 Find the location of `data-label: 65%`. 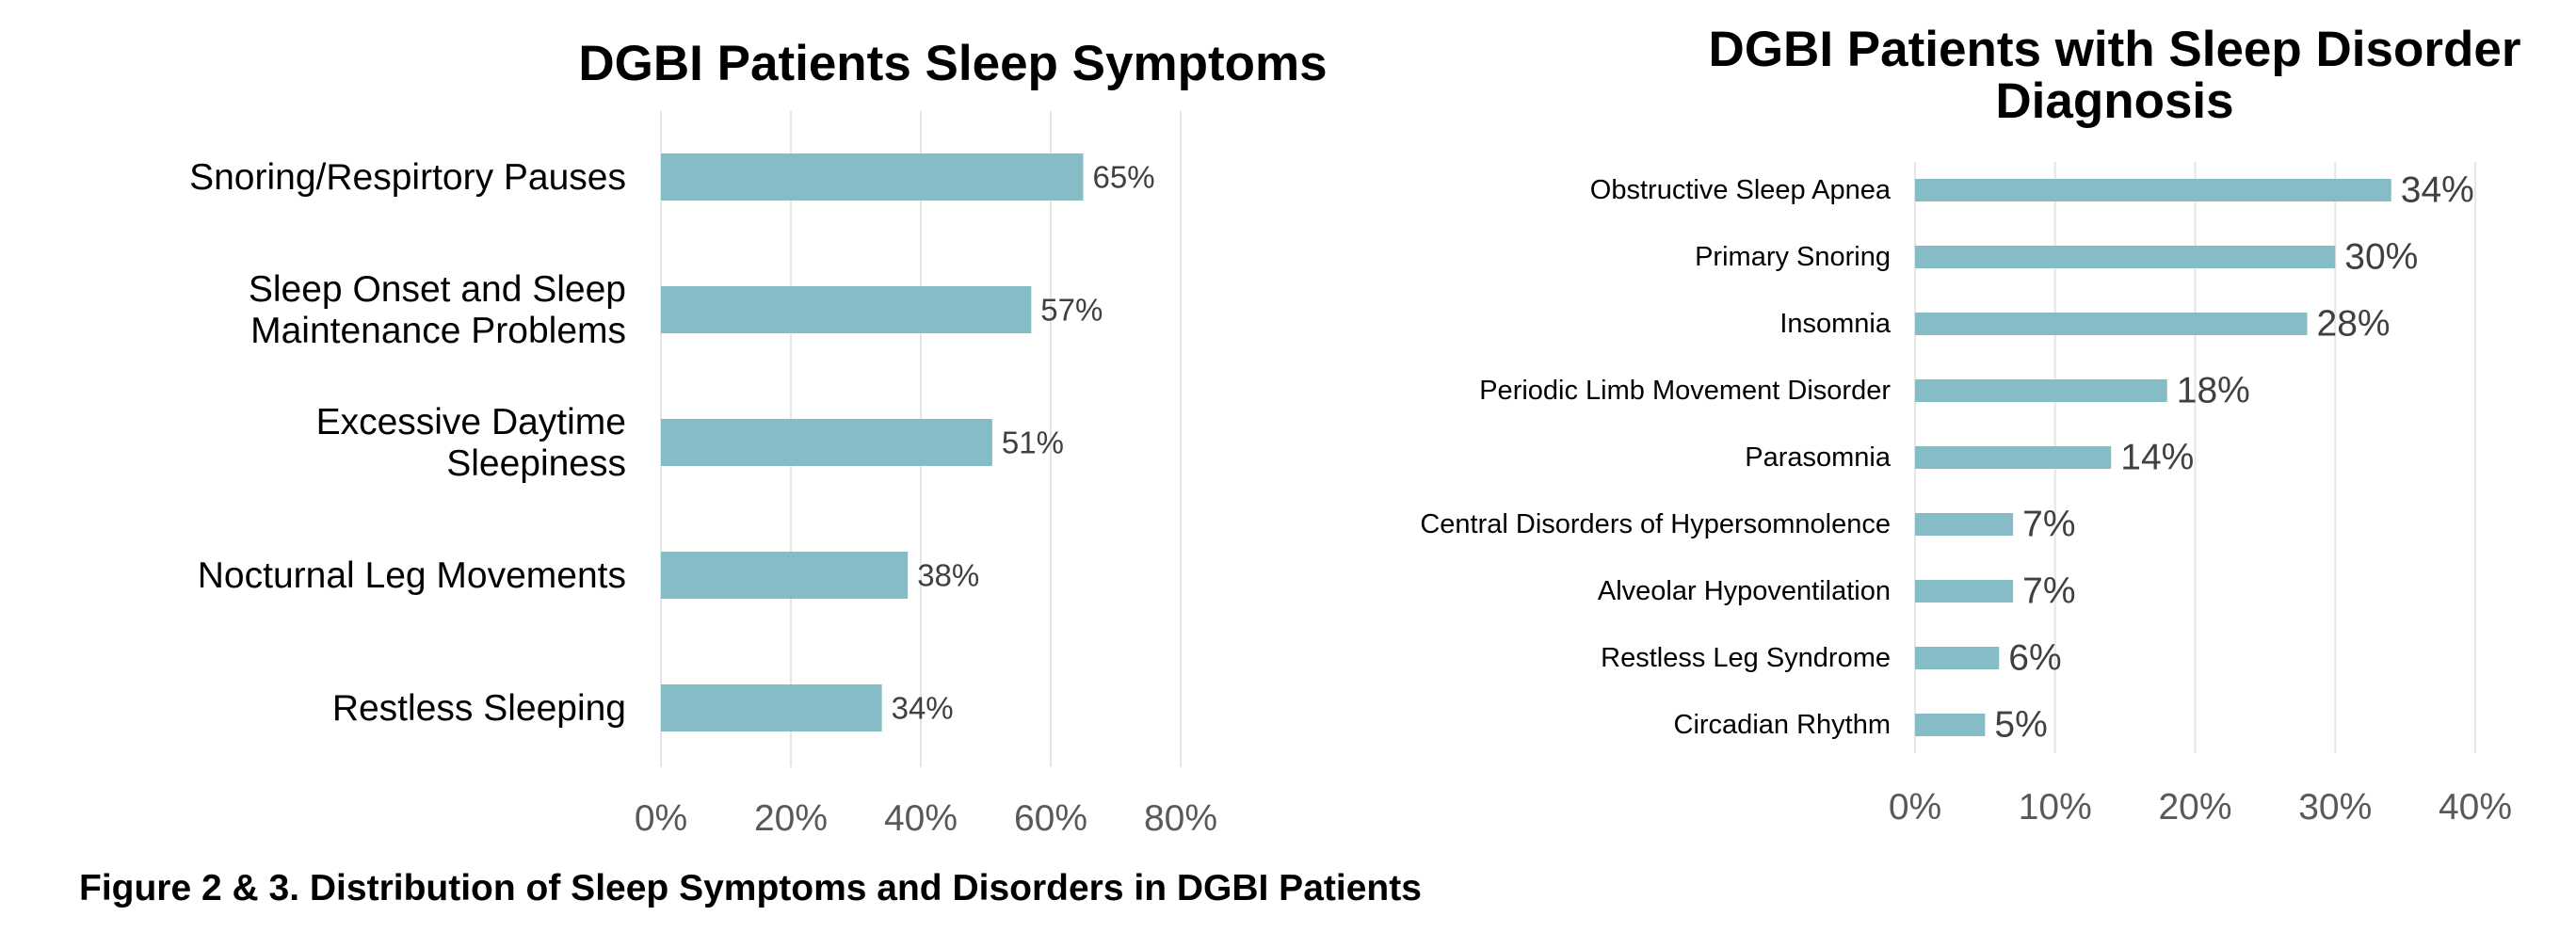

data-label: 65% is located at coordinates (1124, 177).